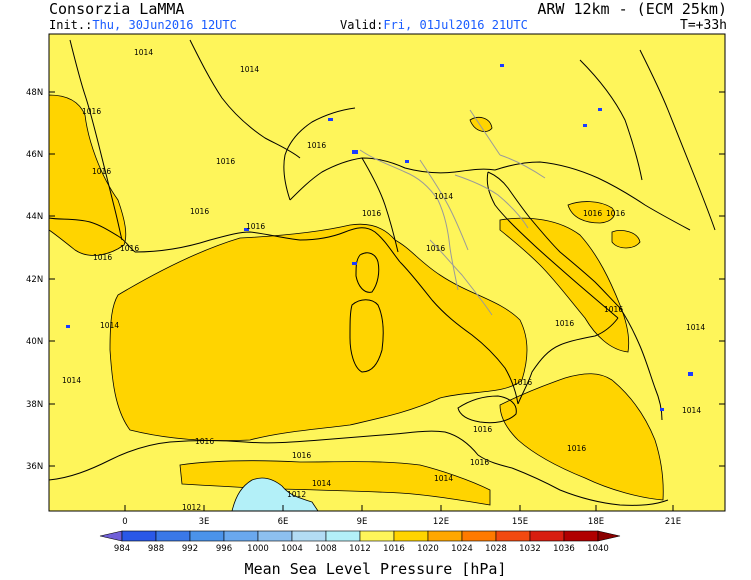 The height and width of the screenshot is (580, 751). Describe the element at coordinates (34, 467) in the screenshot. I see `lat-label: 36N` at that location.